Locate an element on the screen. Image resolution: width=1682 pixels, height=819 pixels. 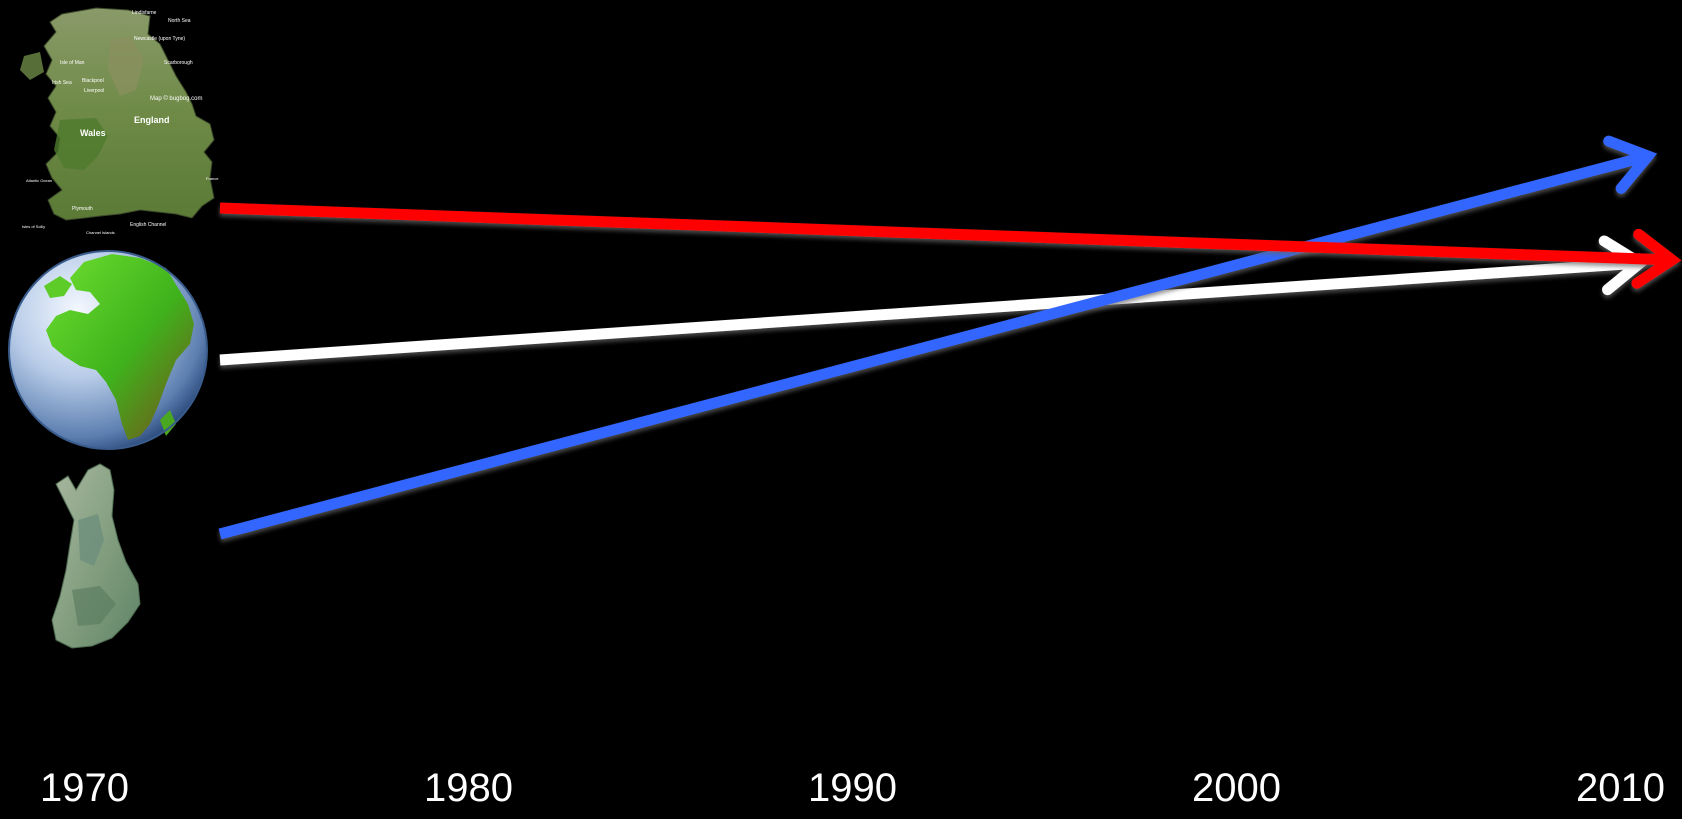
map-label-newcastle: Newcastle (upon Tyne) is located at coordinates (159, 39).